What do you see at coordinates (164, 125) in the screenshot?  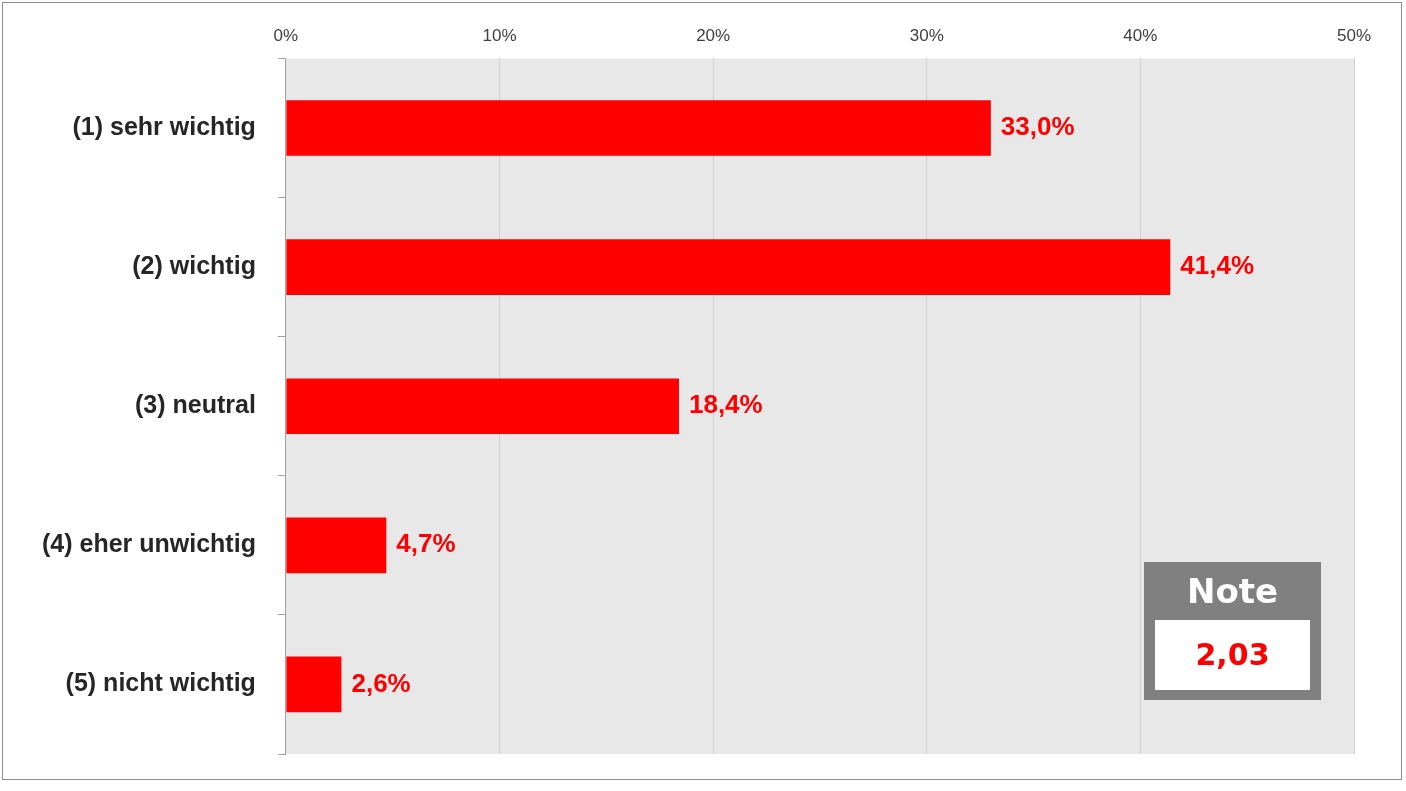 I see `y-tick-label: (1) sehr wichtig` at bounding box center [164, 125].